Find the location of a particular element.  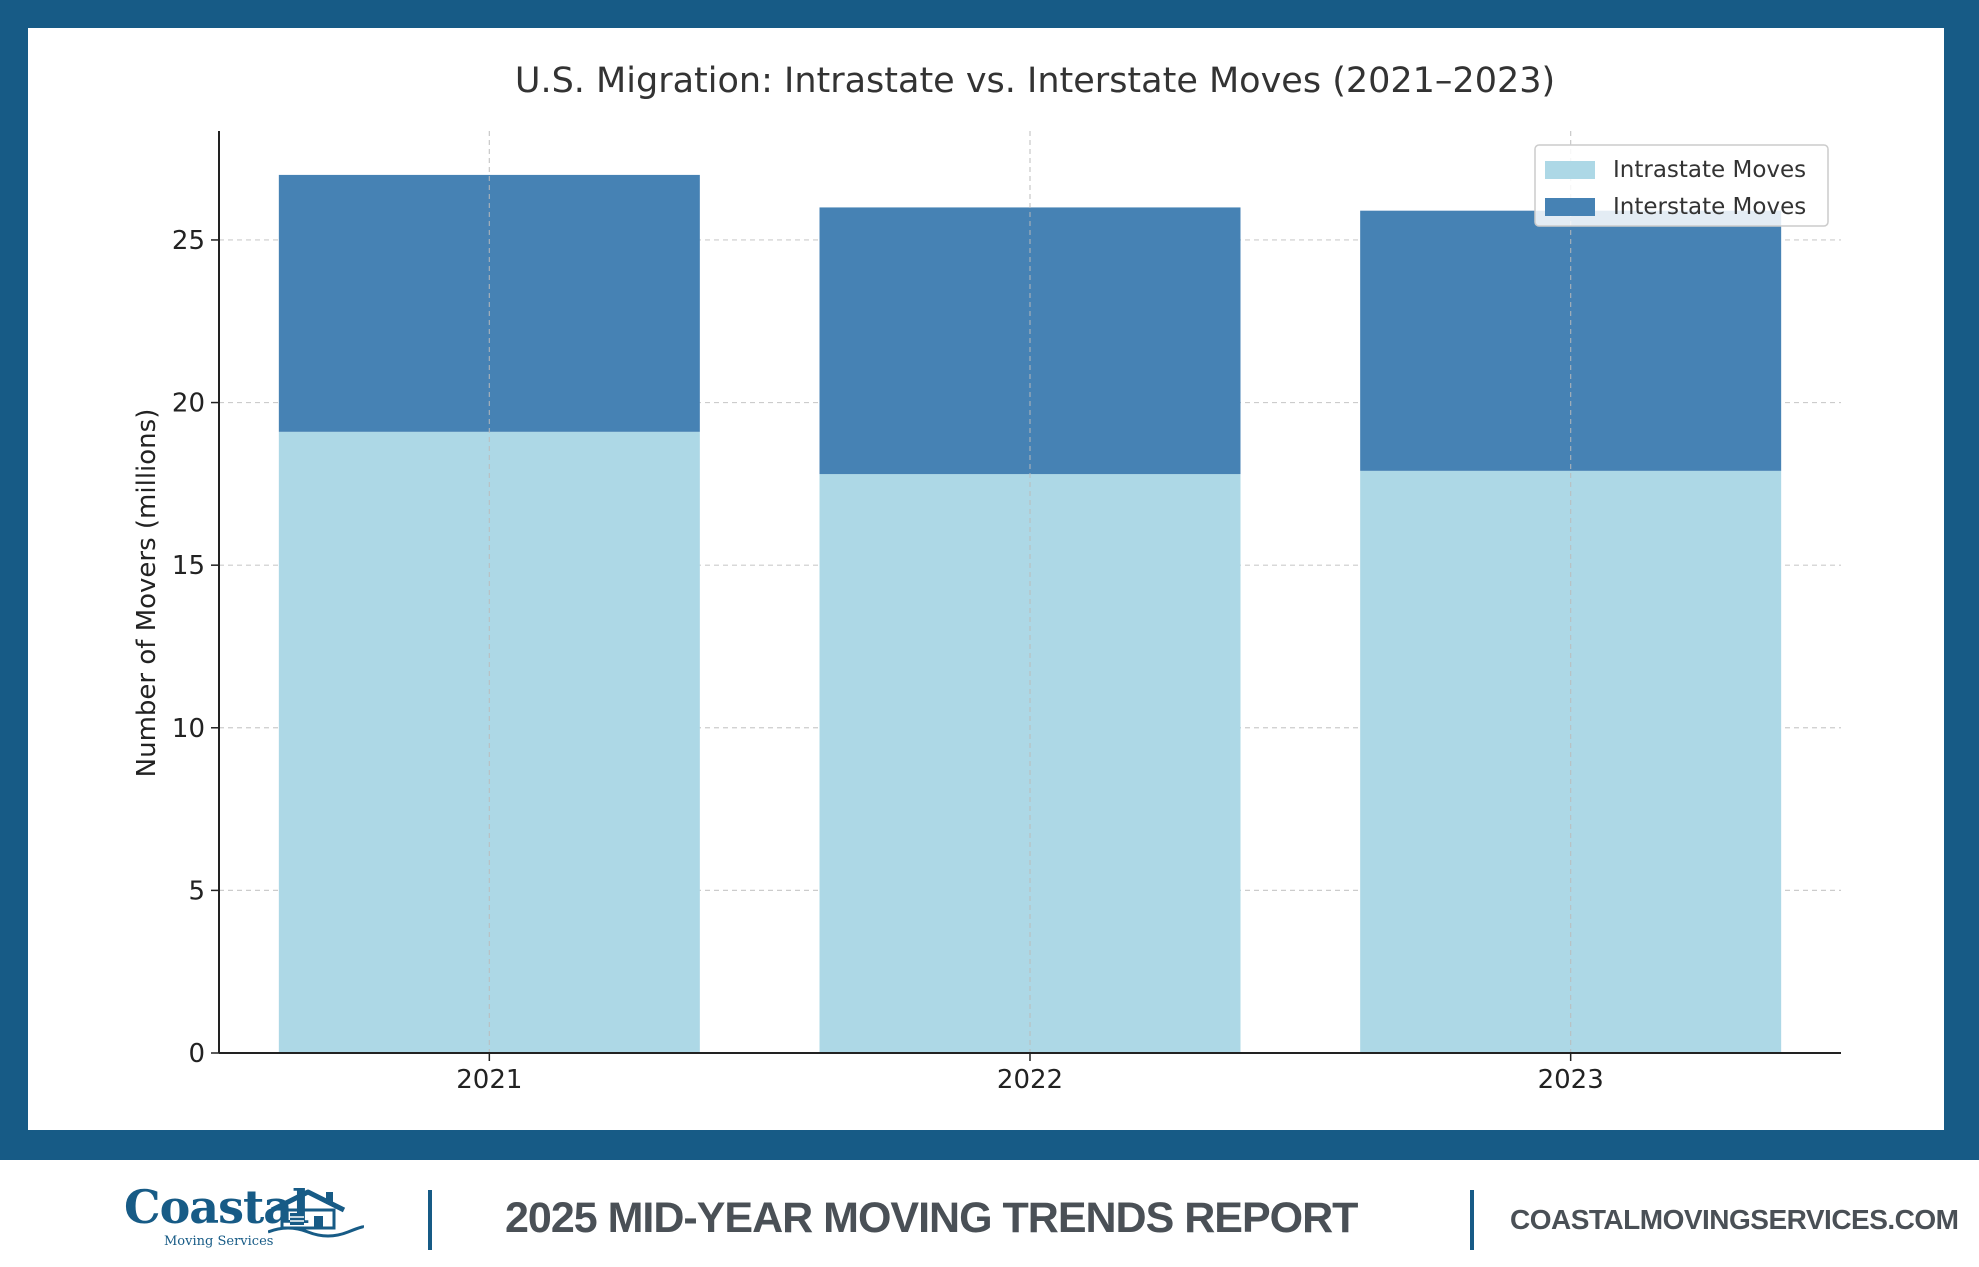

y-tick-label: 10 is located at coordinates (188, 729).